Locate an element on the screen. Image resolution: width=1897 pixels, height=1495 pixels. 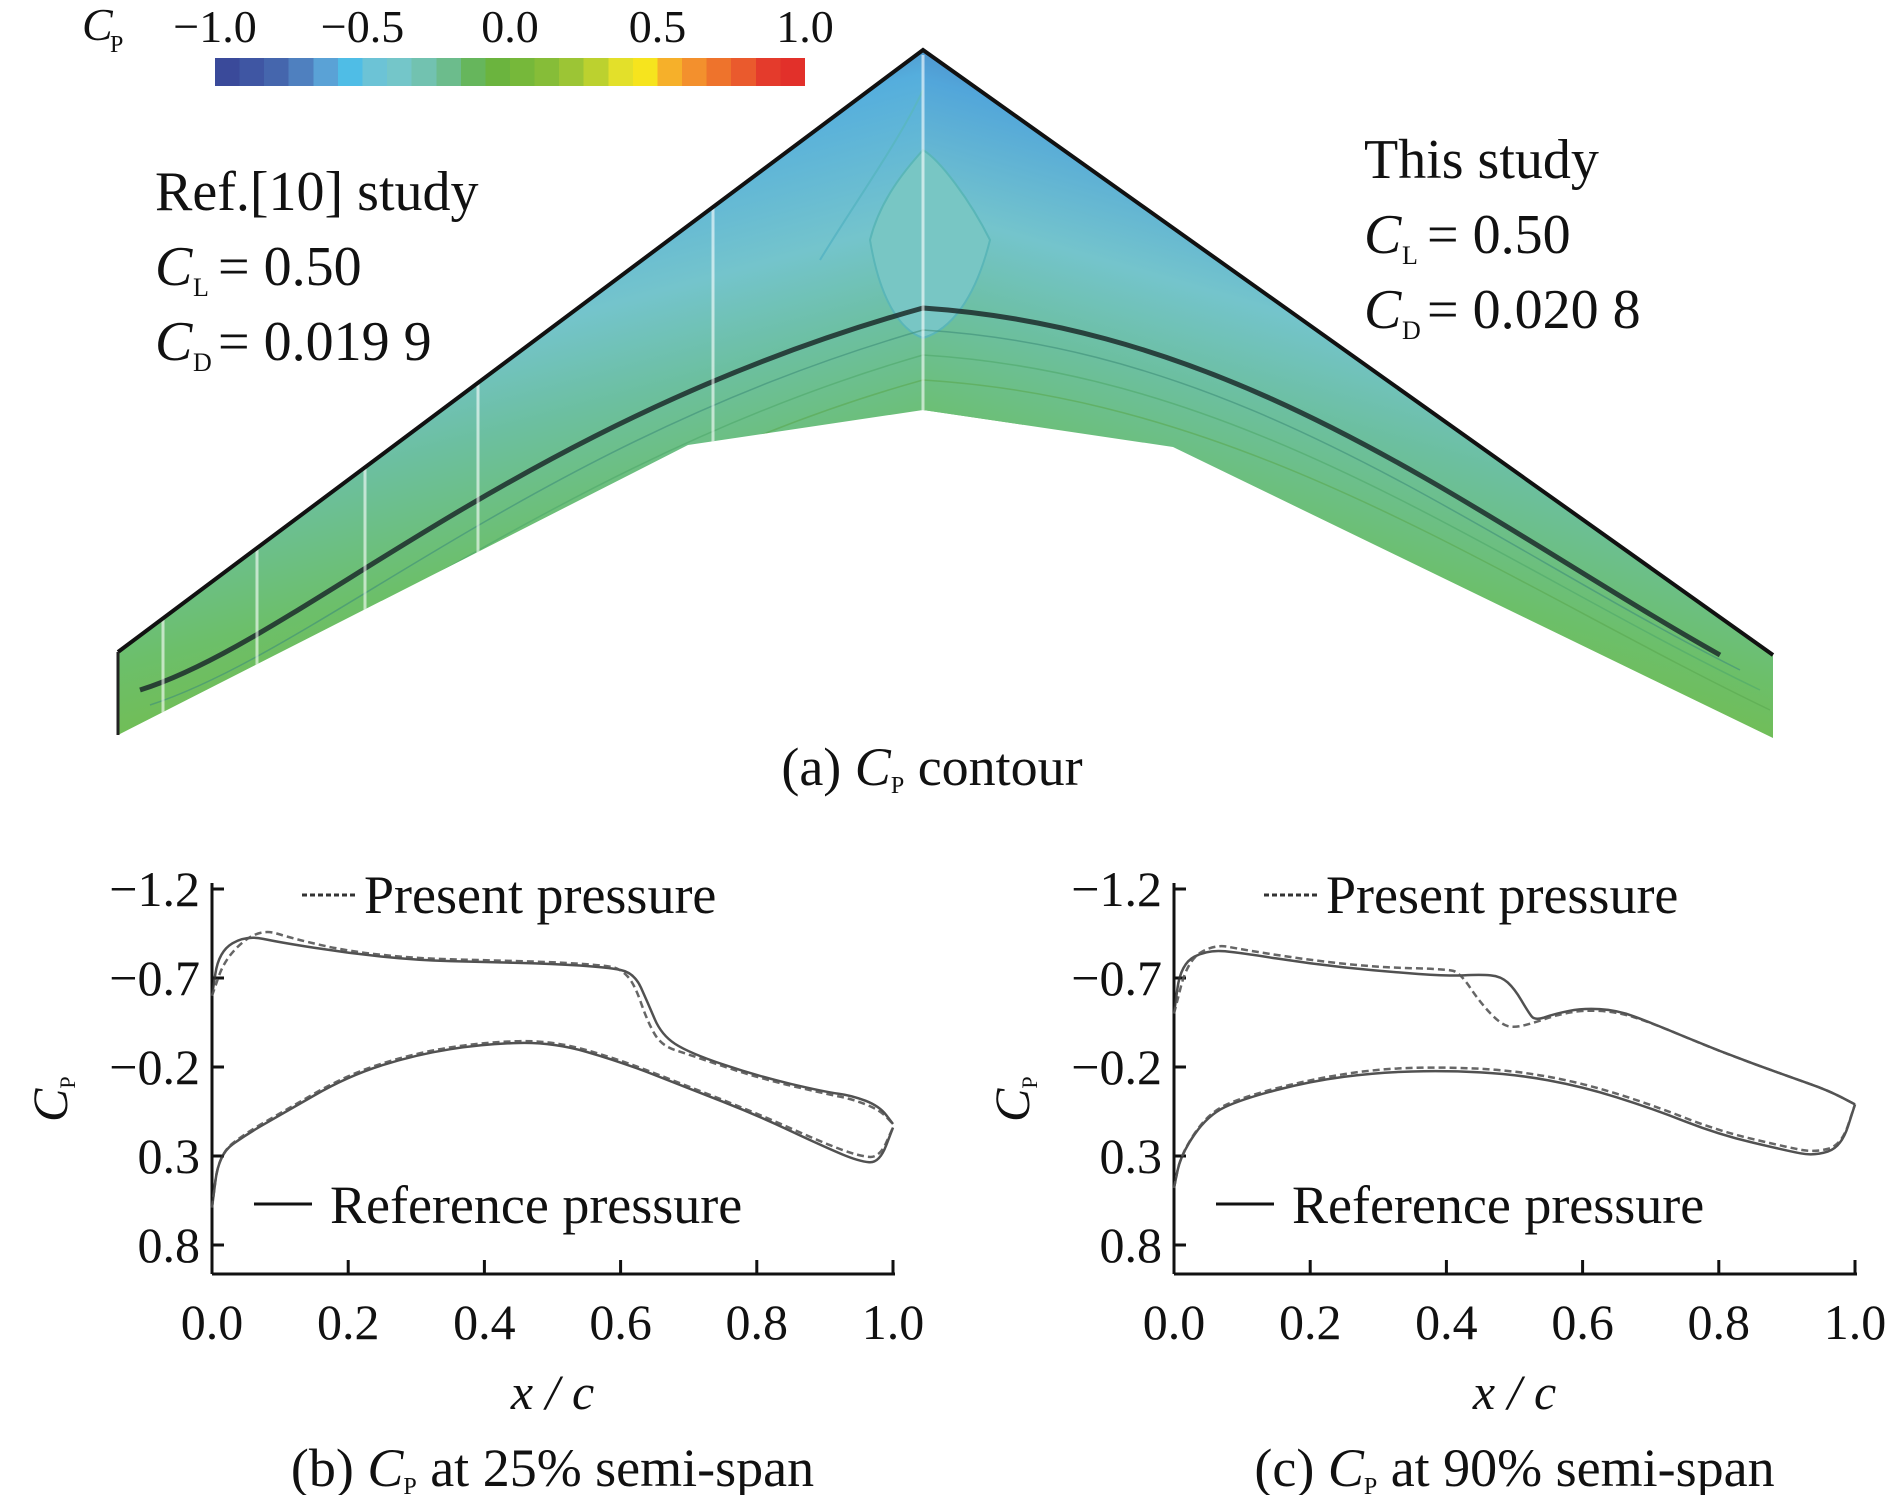
this-cl-value: = 0.50 is located at coordinates (1499, 235).